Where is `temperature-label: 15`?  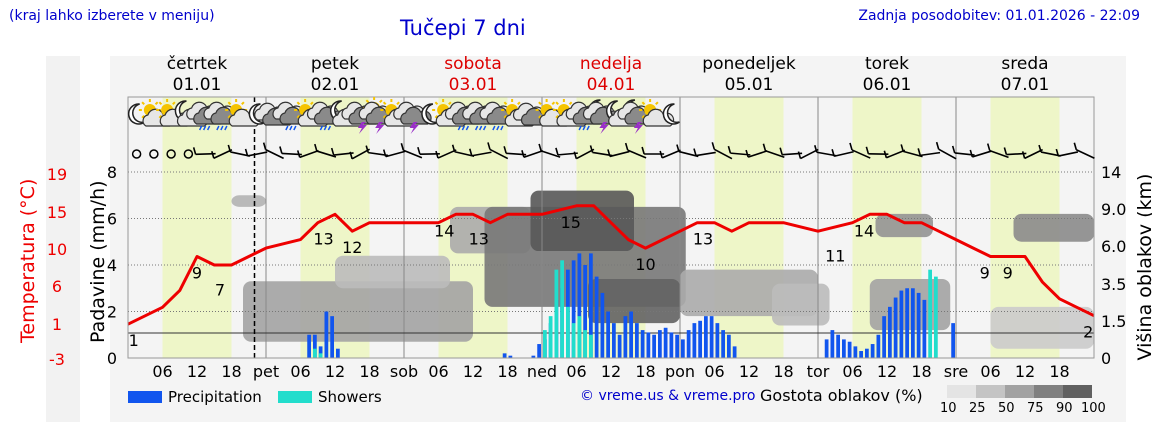 temperature-label: 15 is located at coordinates (571, 222).